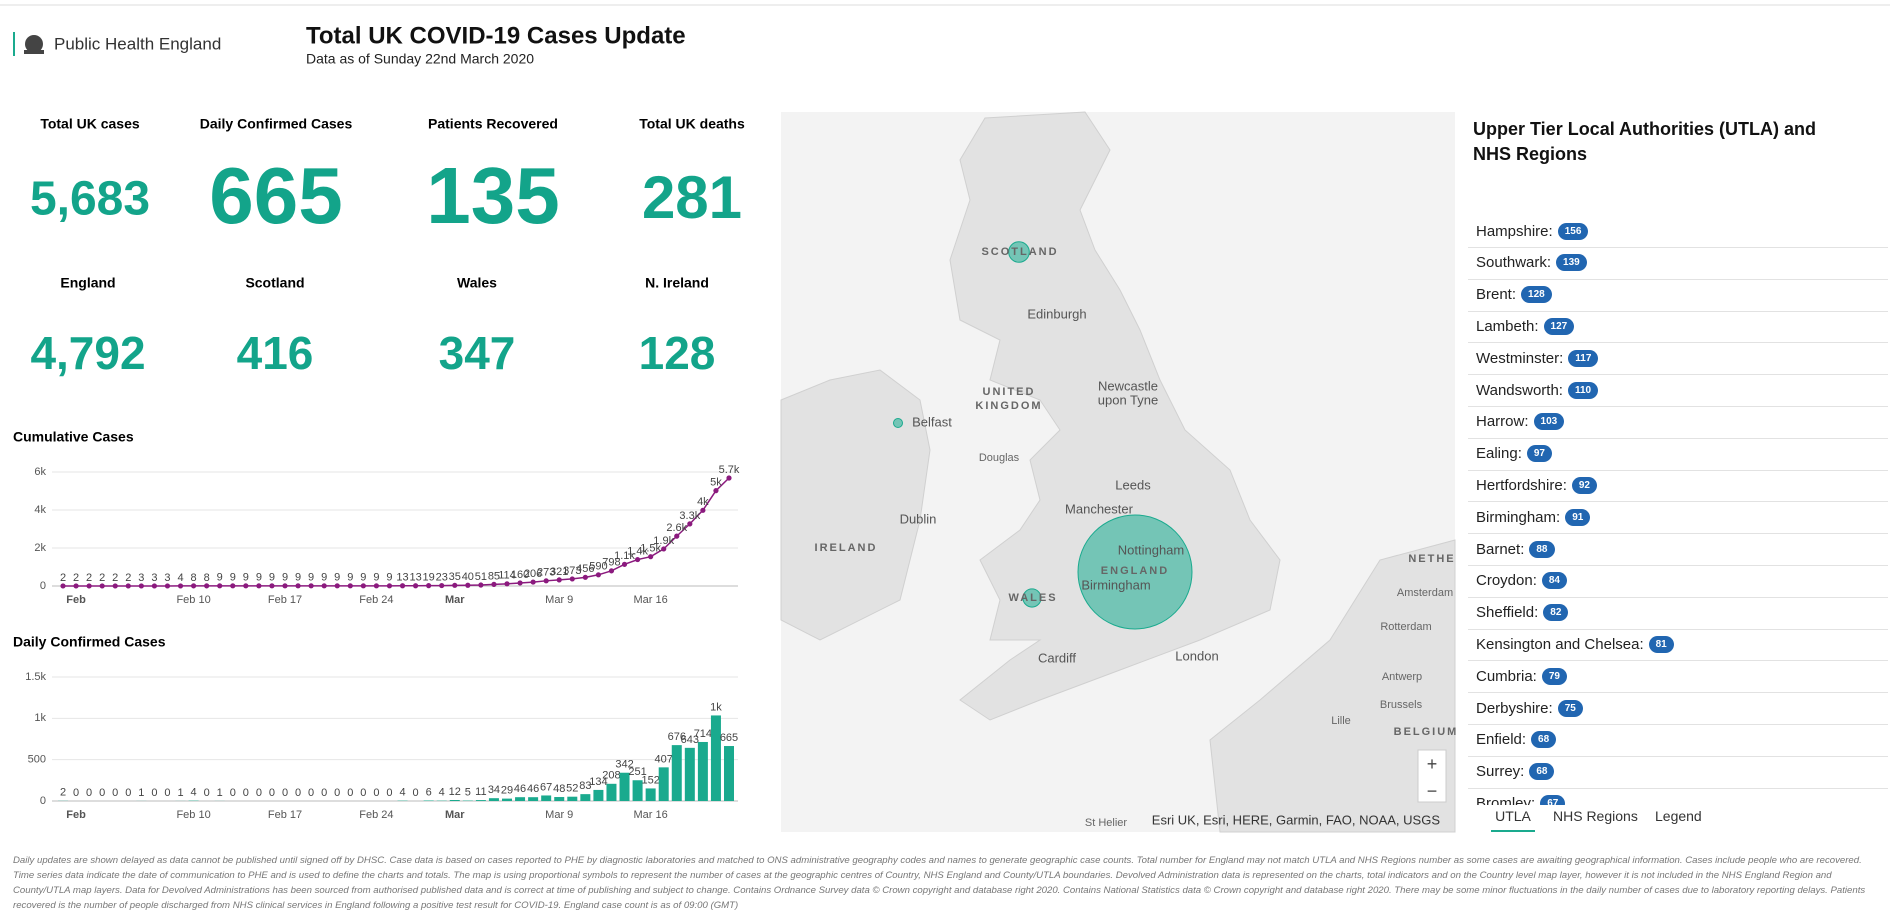 This screenshot has height=918, width=1890. Describe the element at coordinates (1057, 657) in the screenshot. I see `map-label: Cardiff` at that location.